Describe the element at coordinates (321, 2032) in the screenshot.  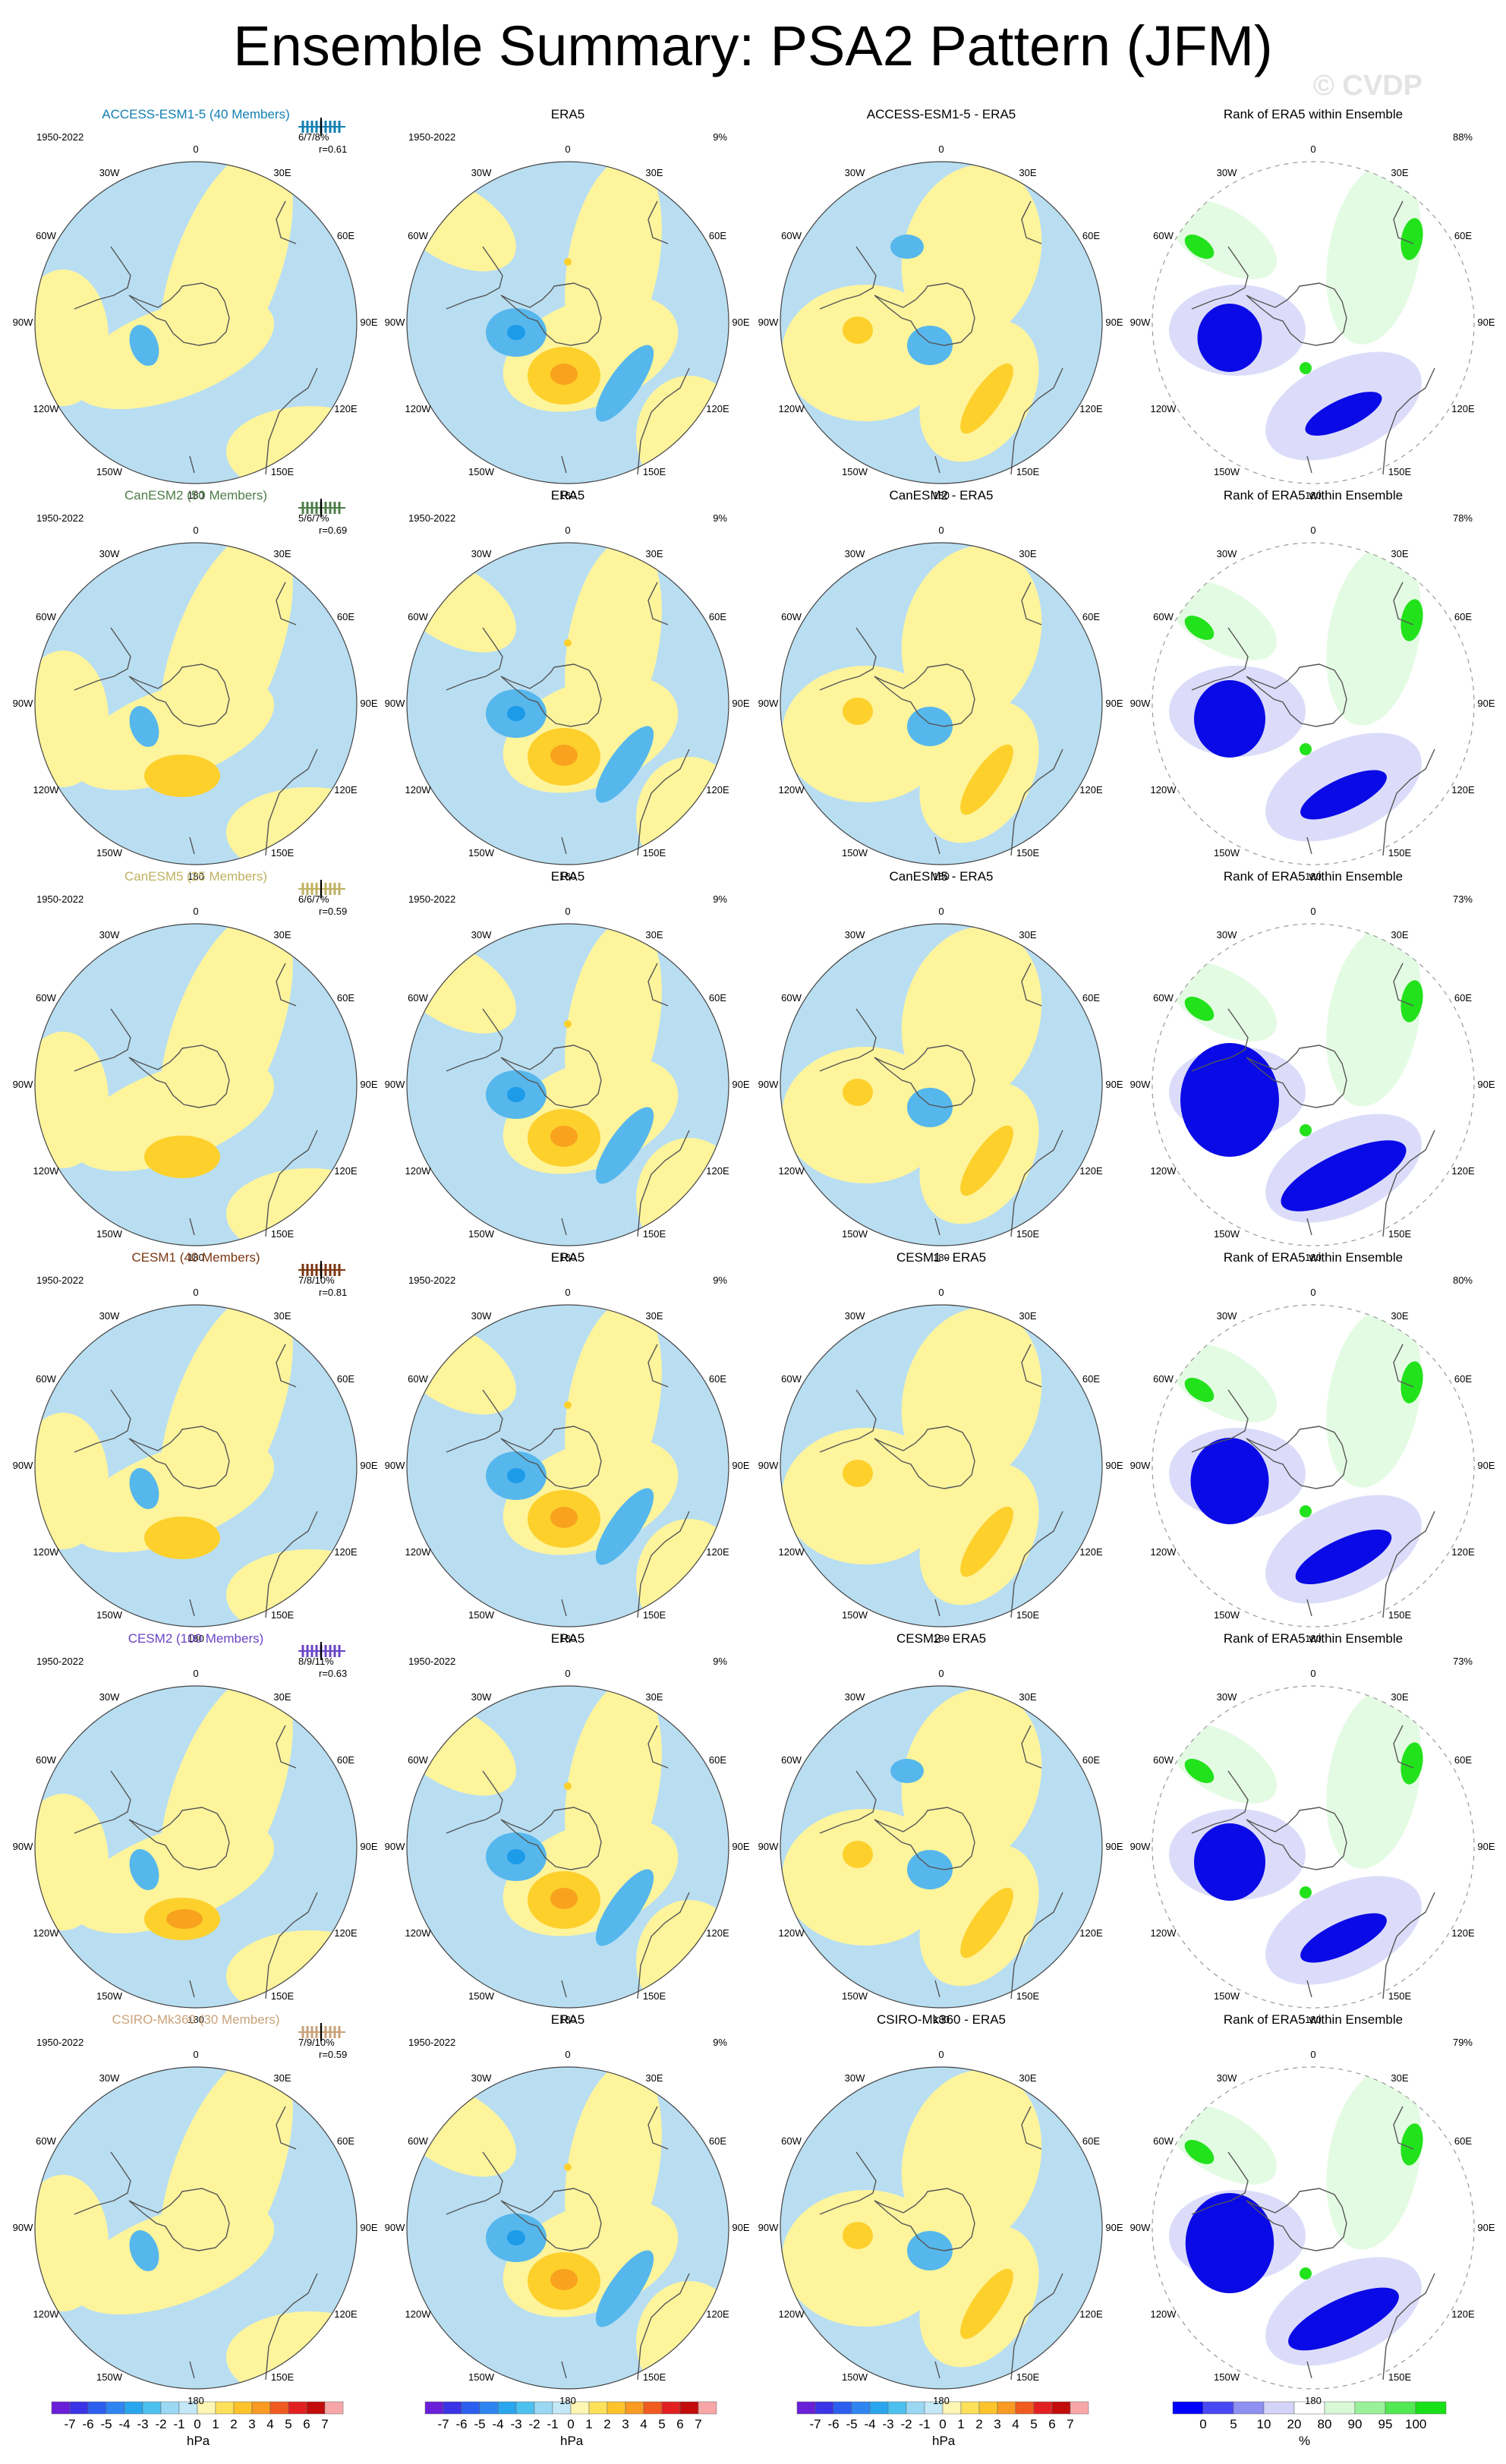
I see `spread-glyph` at that location.